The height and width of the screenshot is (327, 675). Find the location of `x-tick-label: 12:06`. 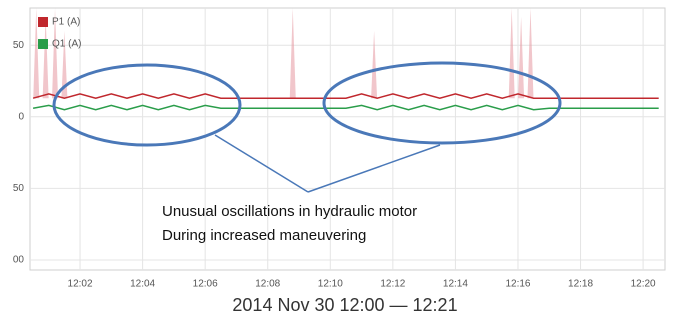

x-tick-label: 12:06 is located at coordinates (205, 284).